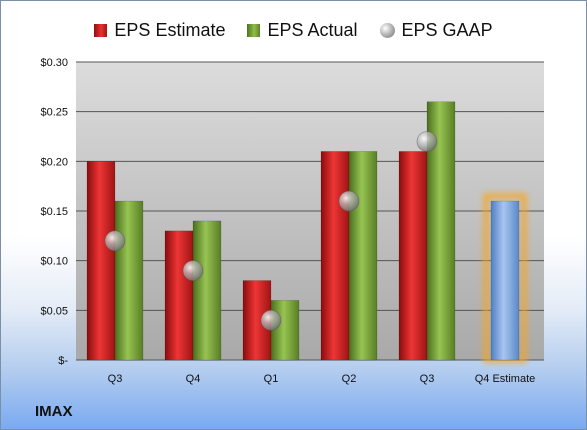  I want to click on x-tick-label: Q2, so click(349, 379).